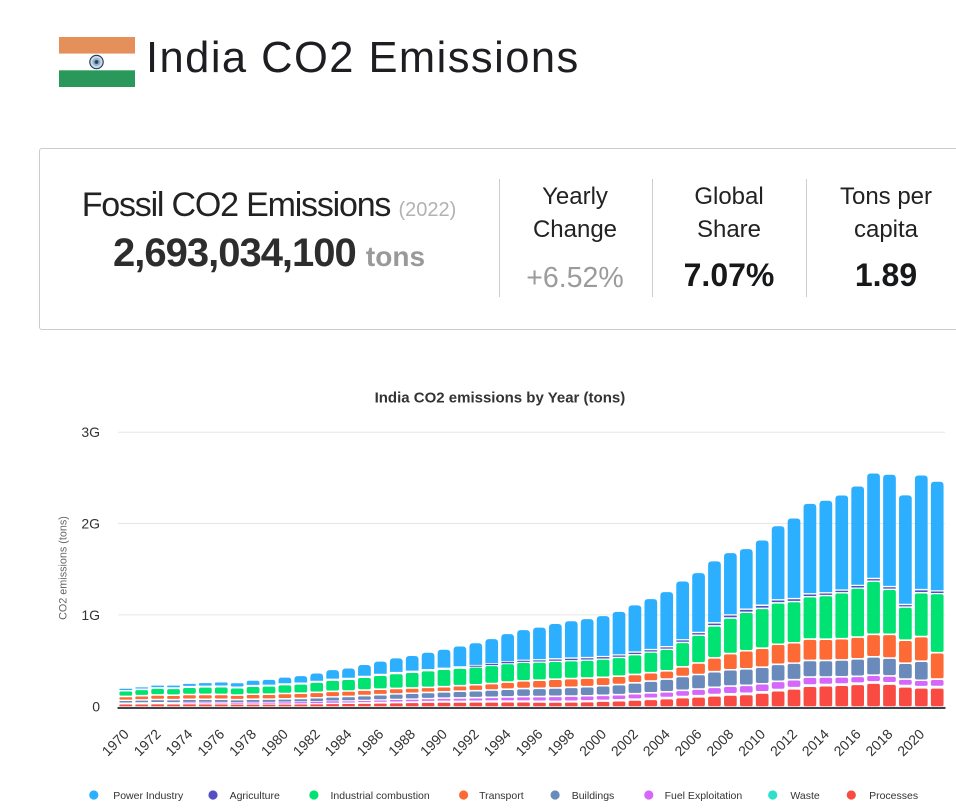  Describe the element at coordinates (719, 742) in the screenshot. I see `svg-text: 2008` at that location.